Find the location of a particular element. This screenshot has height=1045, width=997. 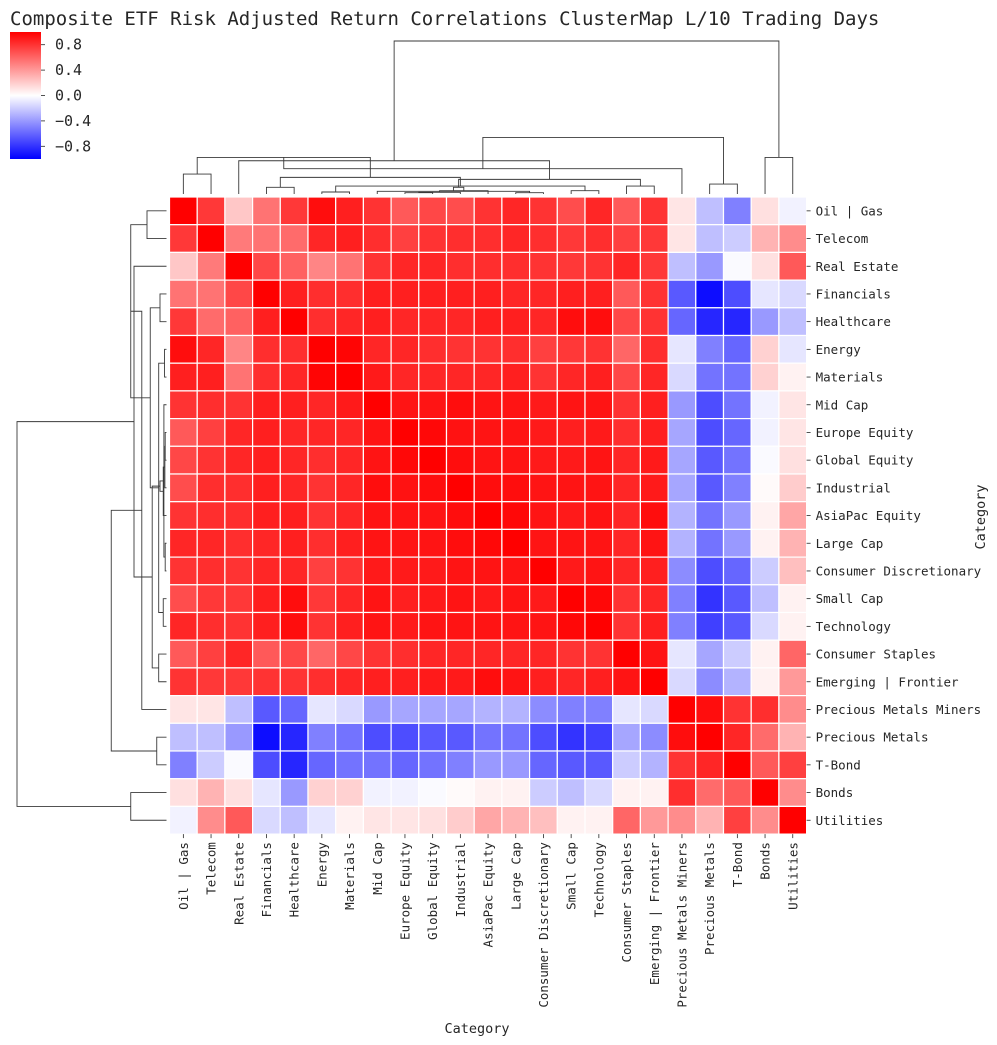

column-dendrogram-link is located at coordinates (603, 161).